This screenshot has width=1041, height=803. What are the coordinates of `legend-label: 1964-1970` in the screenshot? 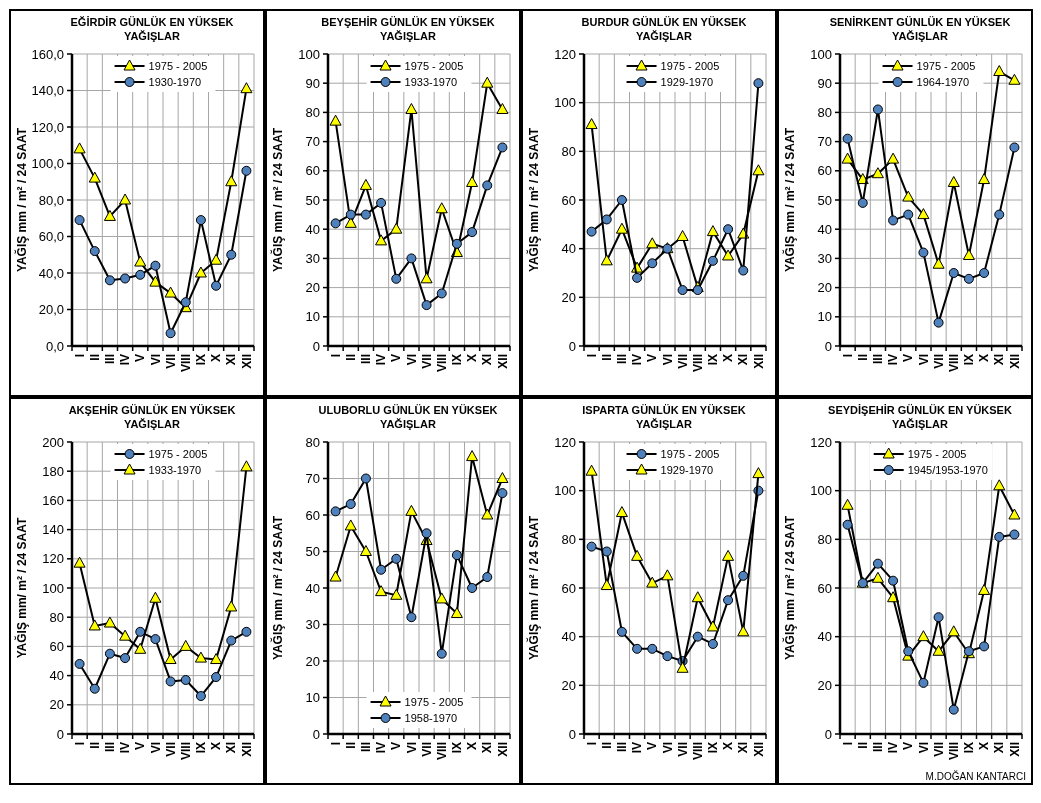 It's located at (943, 81).